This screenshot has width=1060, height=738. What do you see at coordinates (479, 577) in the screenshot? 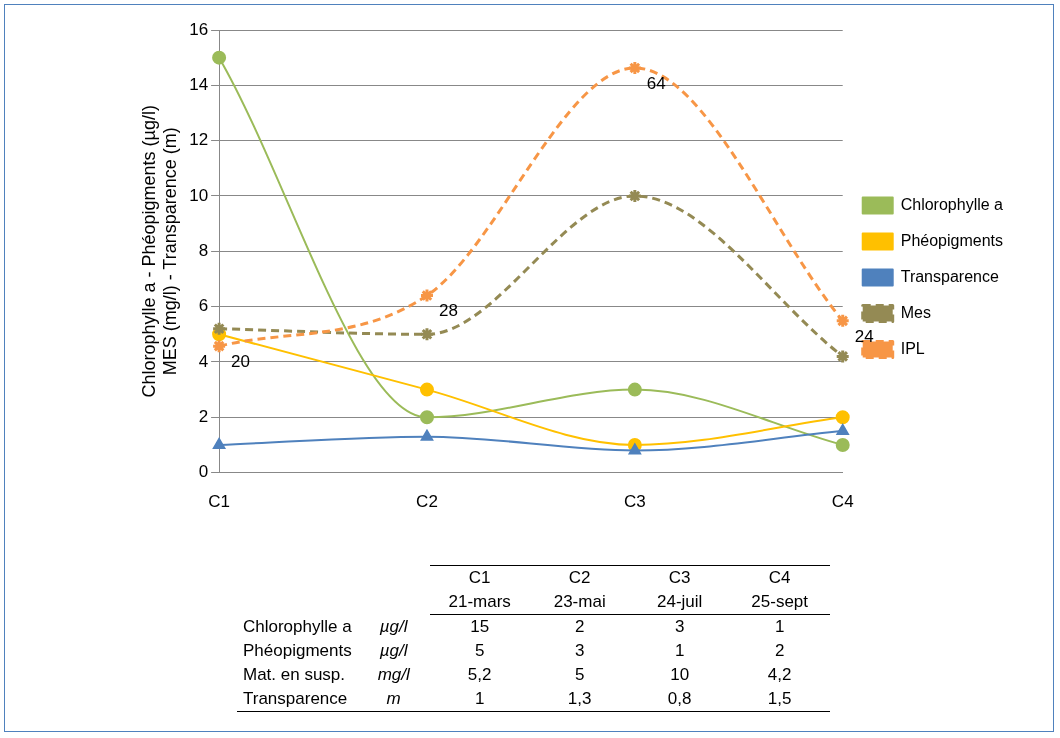
I see `text: C1` at bounding box center [479, 577].